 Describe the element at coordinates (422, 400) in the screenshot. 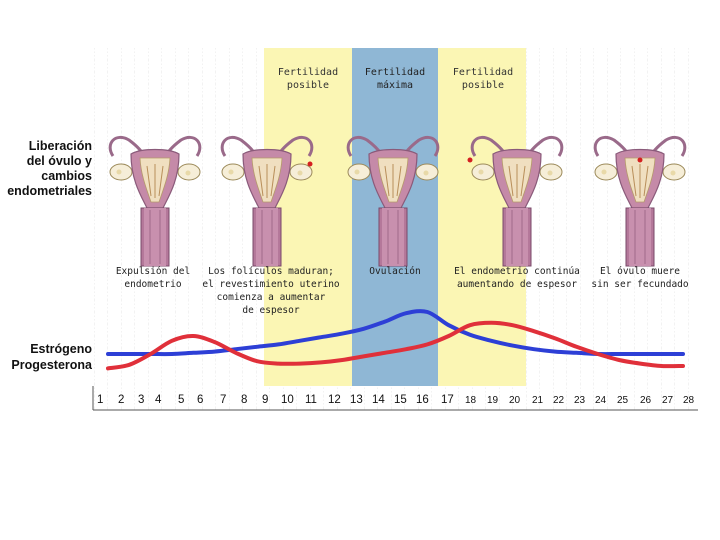

I see `day-label: 16` at that location.